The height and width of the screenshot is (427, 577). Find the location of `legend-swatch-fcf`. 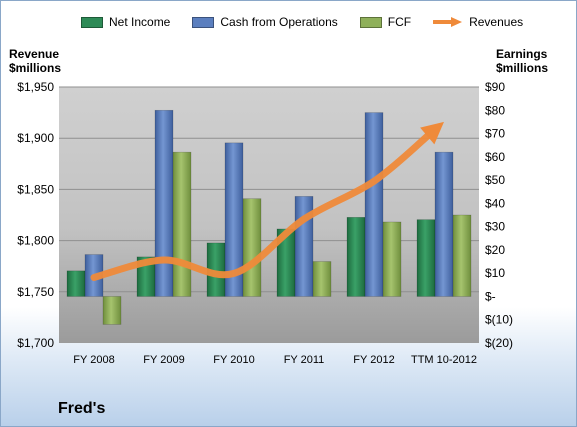

legend-swatch-fcf is located at coordinates (370, 22).